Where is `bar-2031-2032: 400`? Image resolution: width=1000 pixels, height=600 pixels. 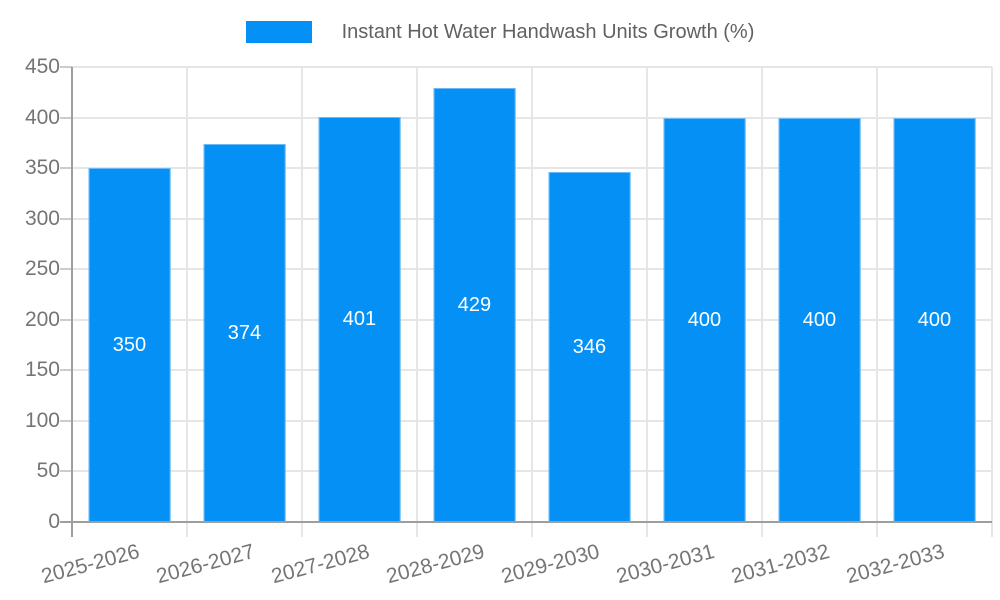
bar-2031-2032: 400 is located at coordinates (819, 319).